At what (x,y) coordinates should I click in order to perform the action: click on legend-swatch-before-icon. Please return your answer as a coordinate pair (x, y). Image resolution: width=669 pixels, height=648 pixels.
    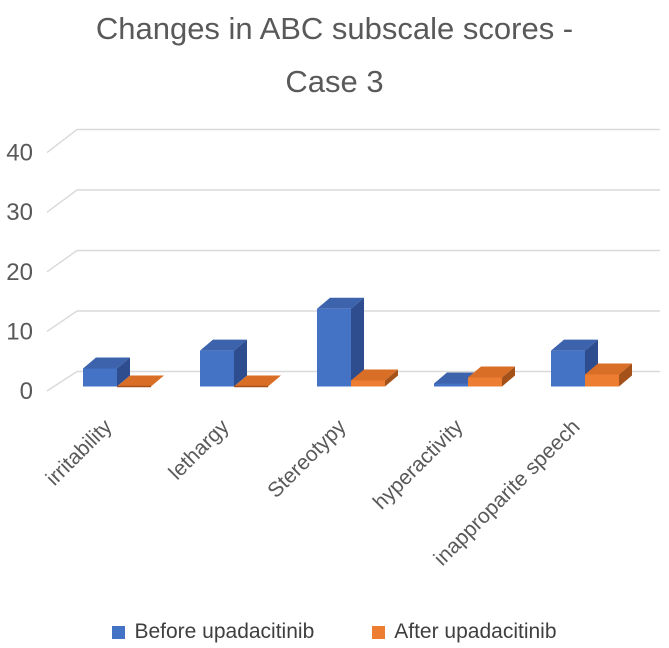
    Looking at the image, I should click on (119, 632).